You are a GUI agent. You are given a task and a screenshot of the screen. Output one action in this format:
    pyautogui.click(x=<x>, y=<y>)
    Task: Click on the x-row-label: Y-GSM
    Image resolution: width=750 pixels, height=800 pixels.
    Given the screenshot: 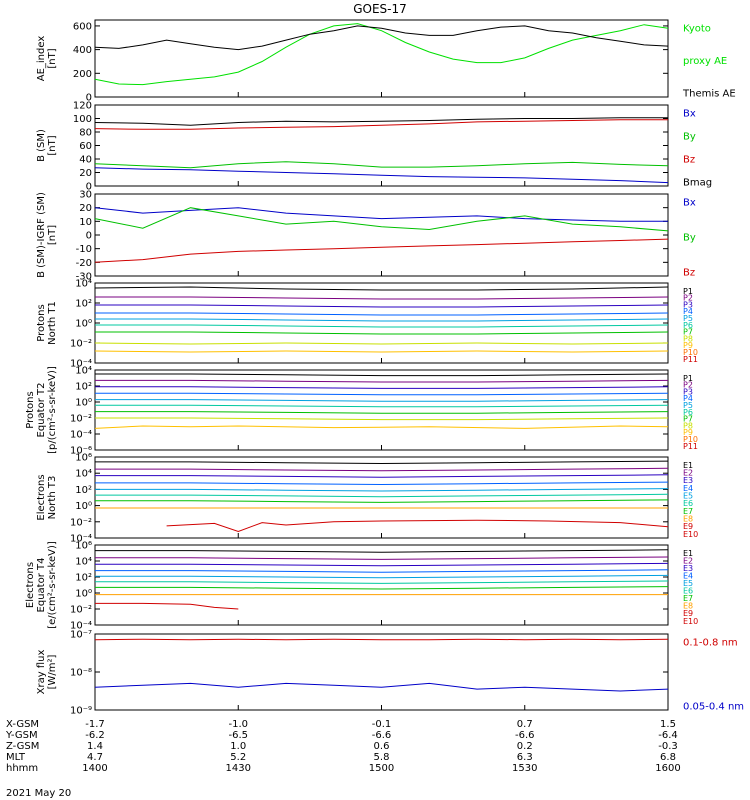 What is the action you would take?
    pyautogui.click(x=21, y=735)
    